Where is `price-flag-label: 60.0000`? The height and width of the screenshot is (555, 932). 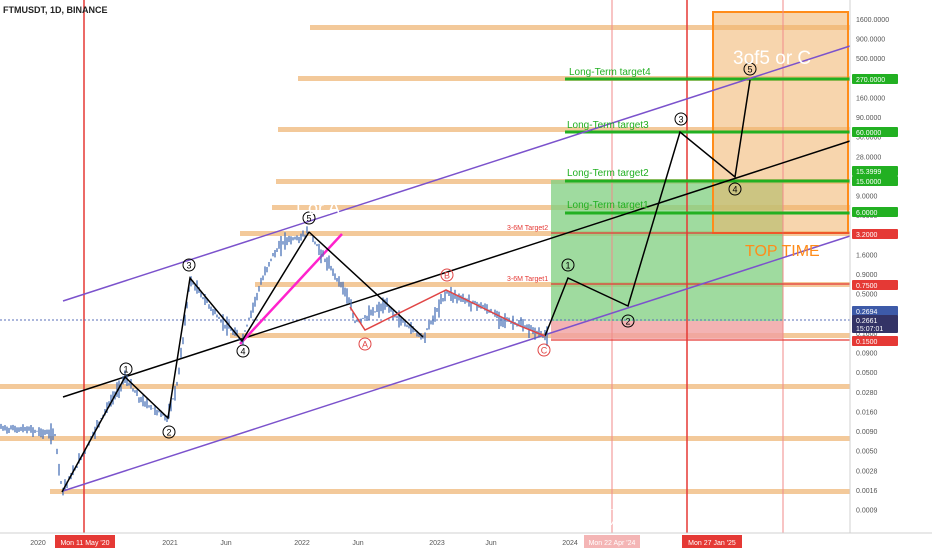 price-flag-label: 60.0000 is located at coordinates (868, 133).